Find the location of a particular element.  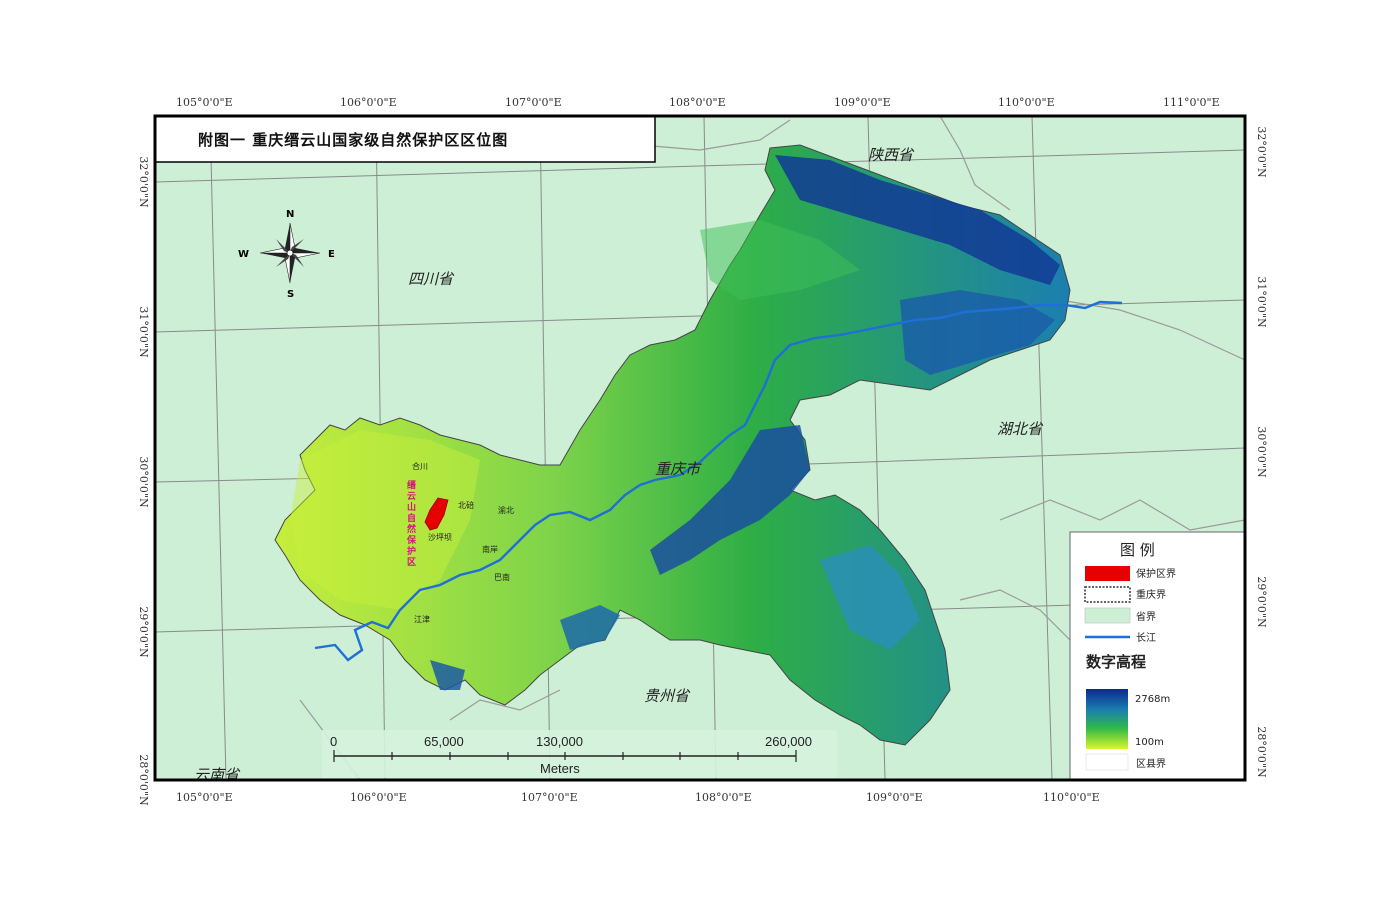

lat-label-right: 32°0'0"N is located at coordinates (1261, 152).